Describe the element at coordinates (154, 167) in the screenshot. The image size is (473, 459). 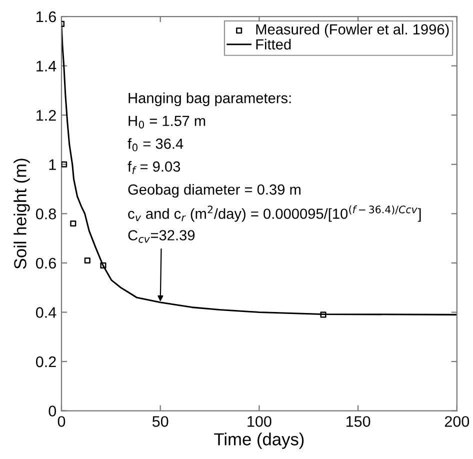
I see `annotation: f$_{f}$ = 9.03` at that location.